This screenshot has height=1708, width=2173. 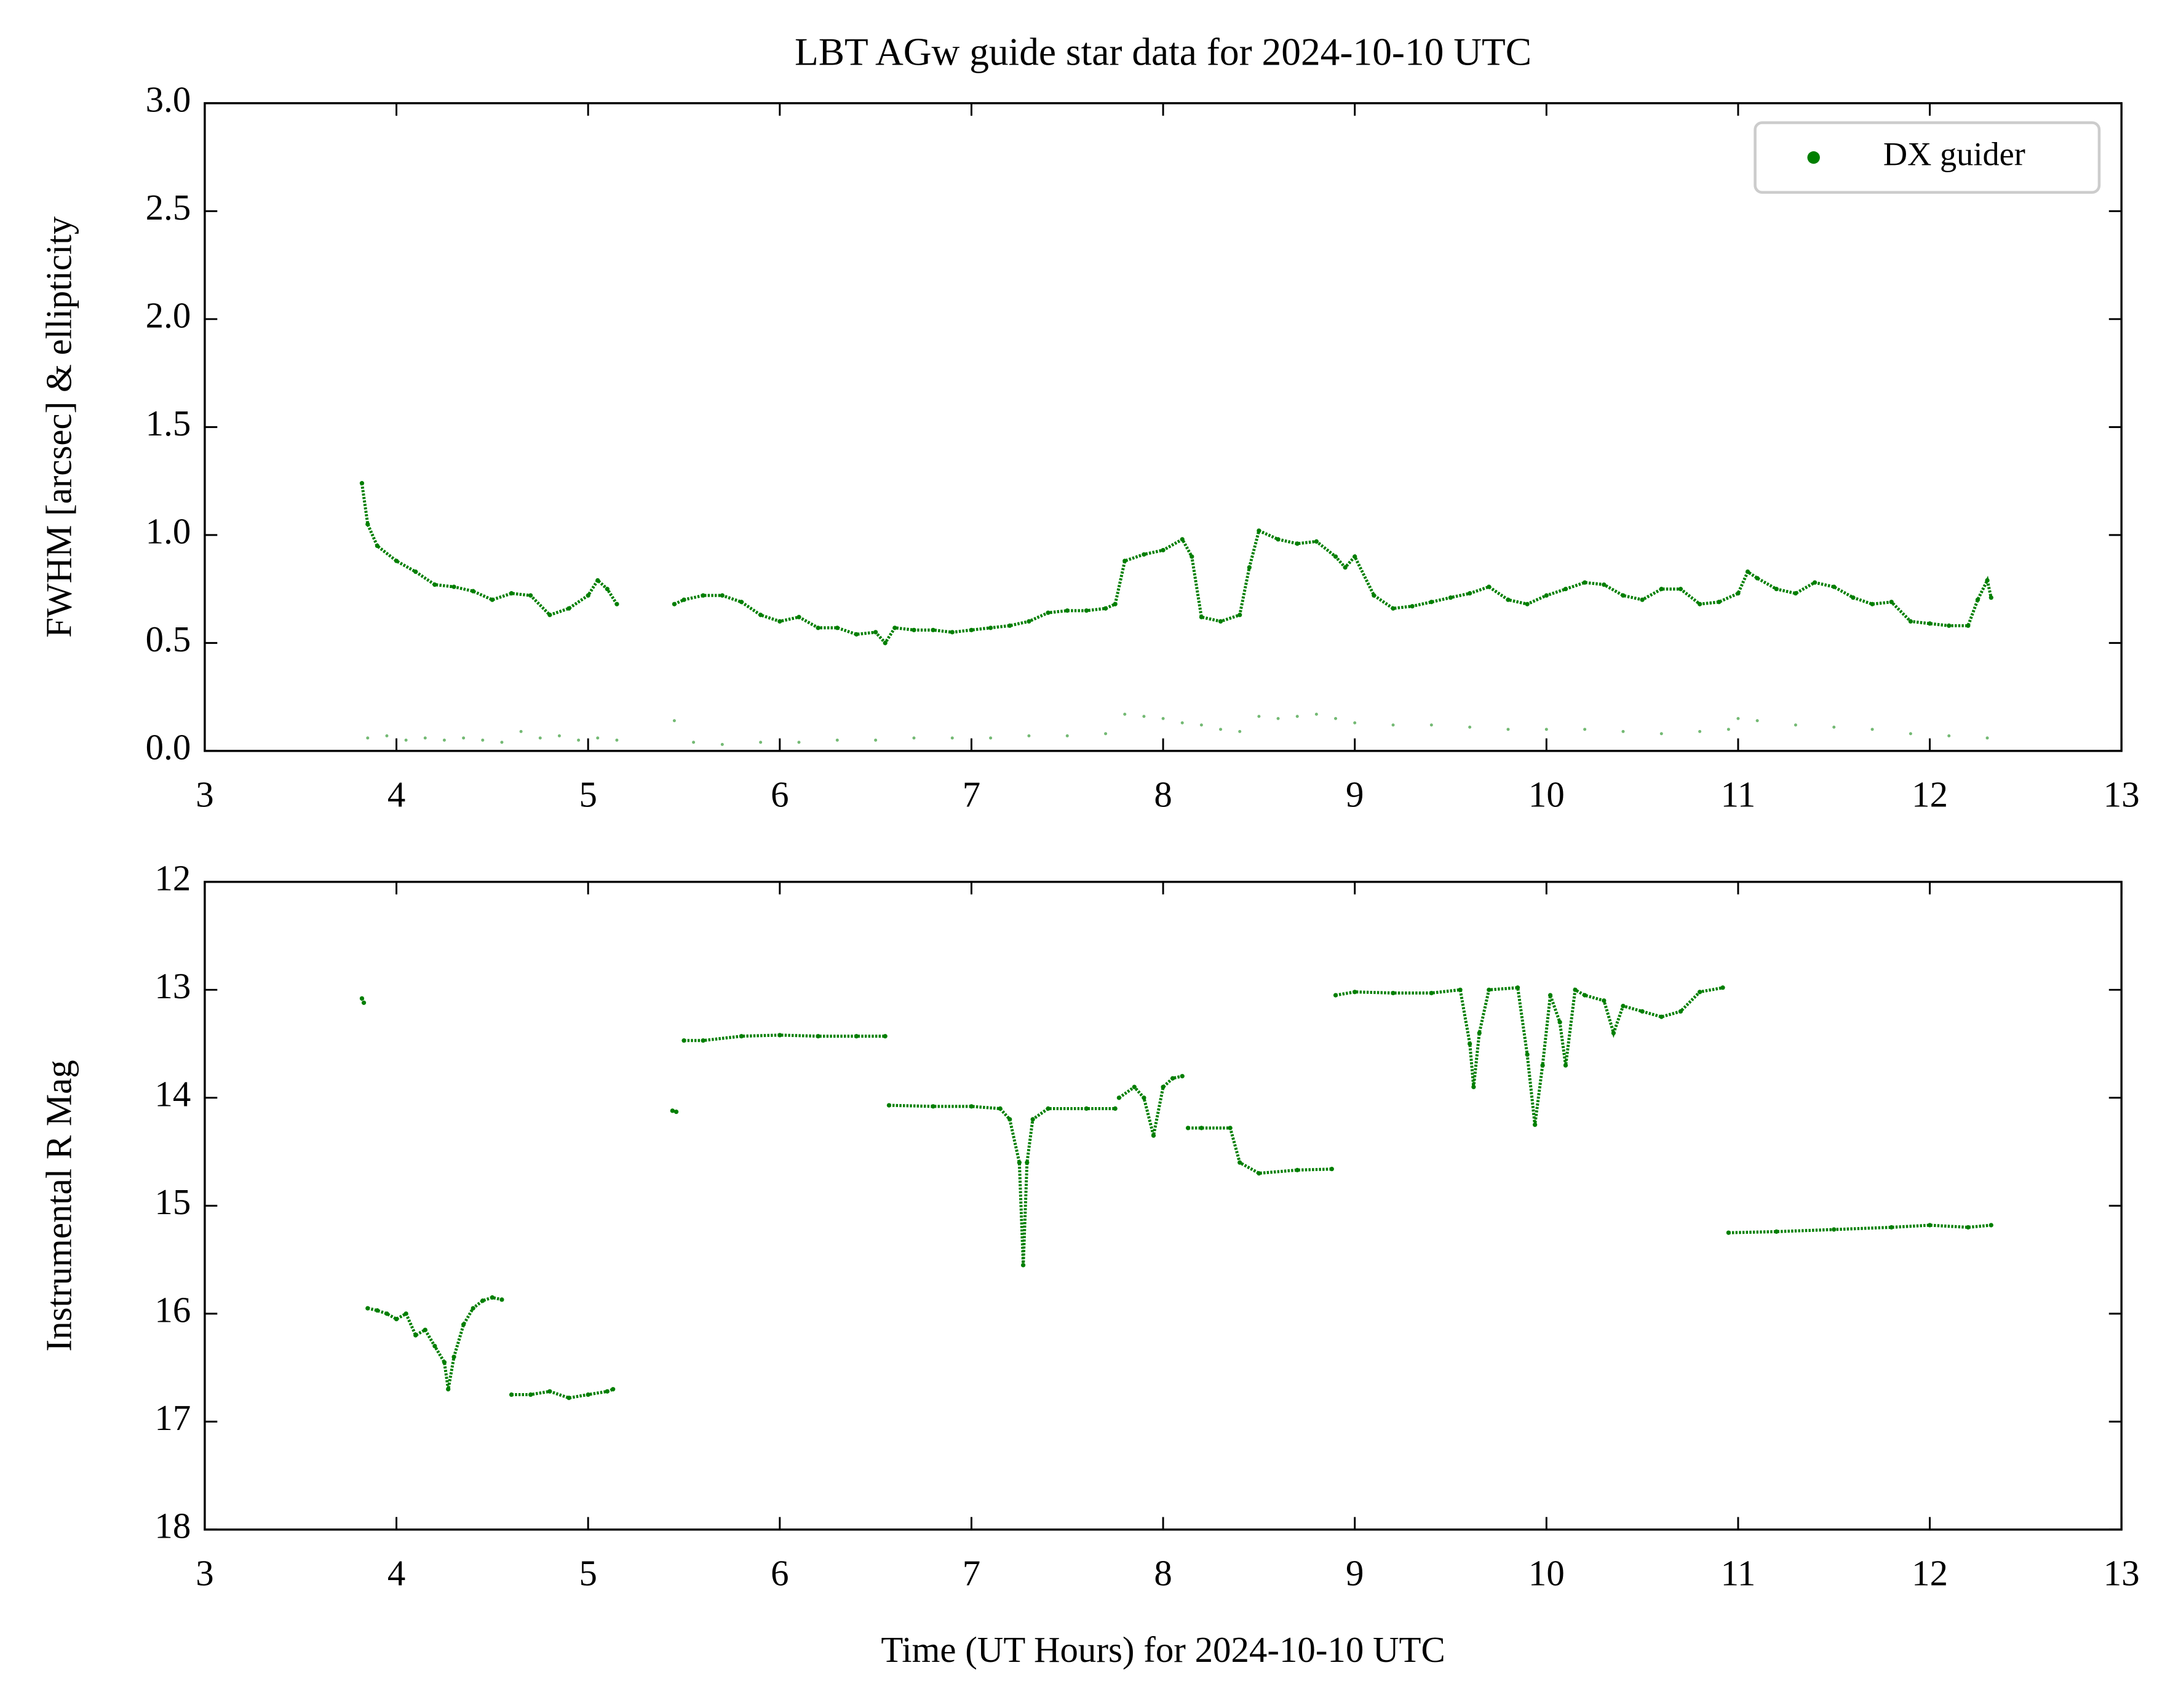 What do you see at coordinates (396, 1573) in the screenshot?
I see `x-tick-label: 4` at bounding box center [396, 1573].